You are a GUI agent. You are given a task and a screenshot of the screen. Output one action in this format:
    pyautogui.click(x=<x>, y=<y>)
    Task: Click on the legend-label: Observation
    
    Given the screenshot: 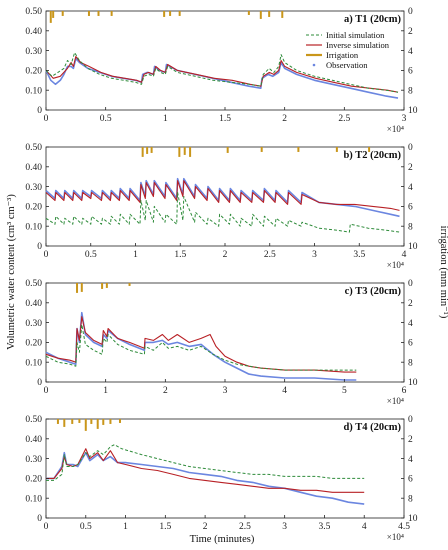 What is the action you would take?
    pyautogui.click(x=347, y=65)
    